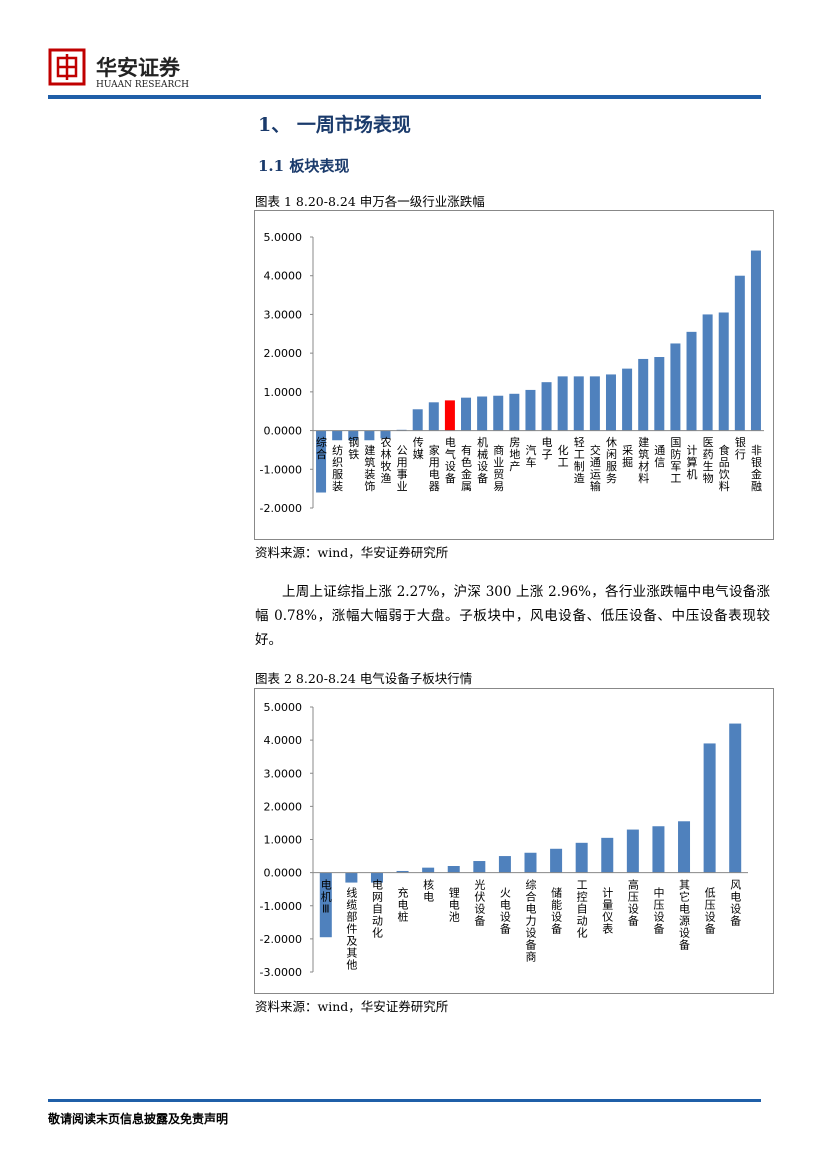 The height and width of the screenshot is (1169, 827). I want to click on x-tick-label: 纺织服装, so click(337, 467).